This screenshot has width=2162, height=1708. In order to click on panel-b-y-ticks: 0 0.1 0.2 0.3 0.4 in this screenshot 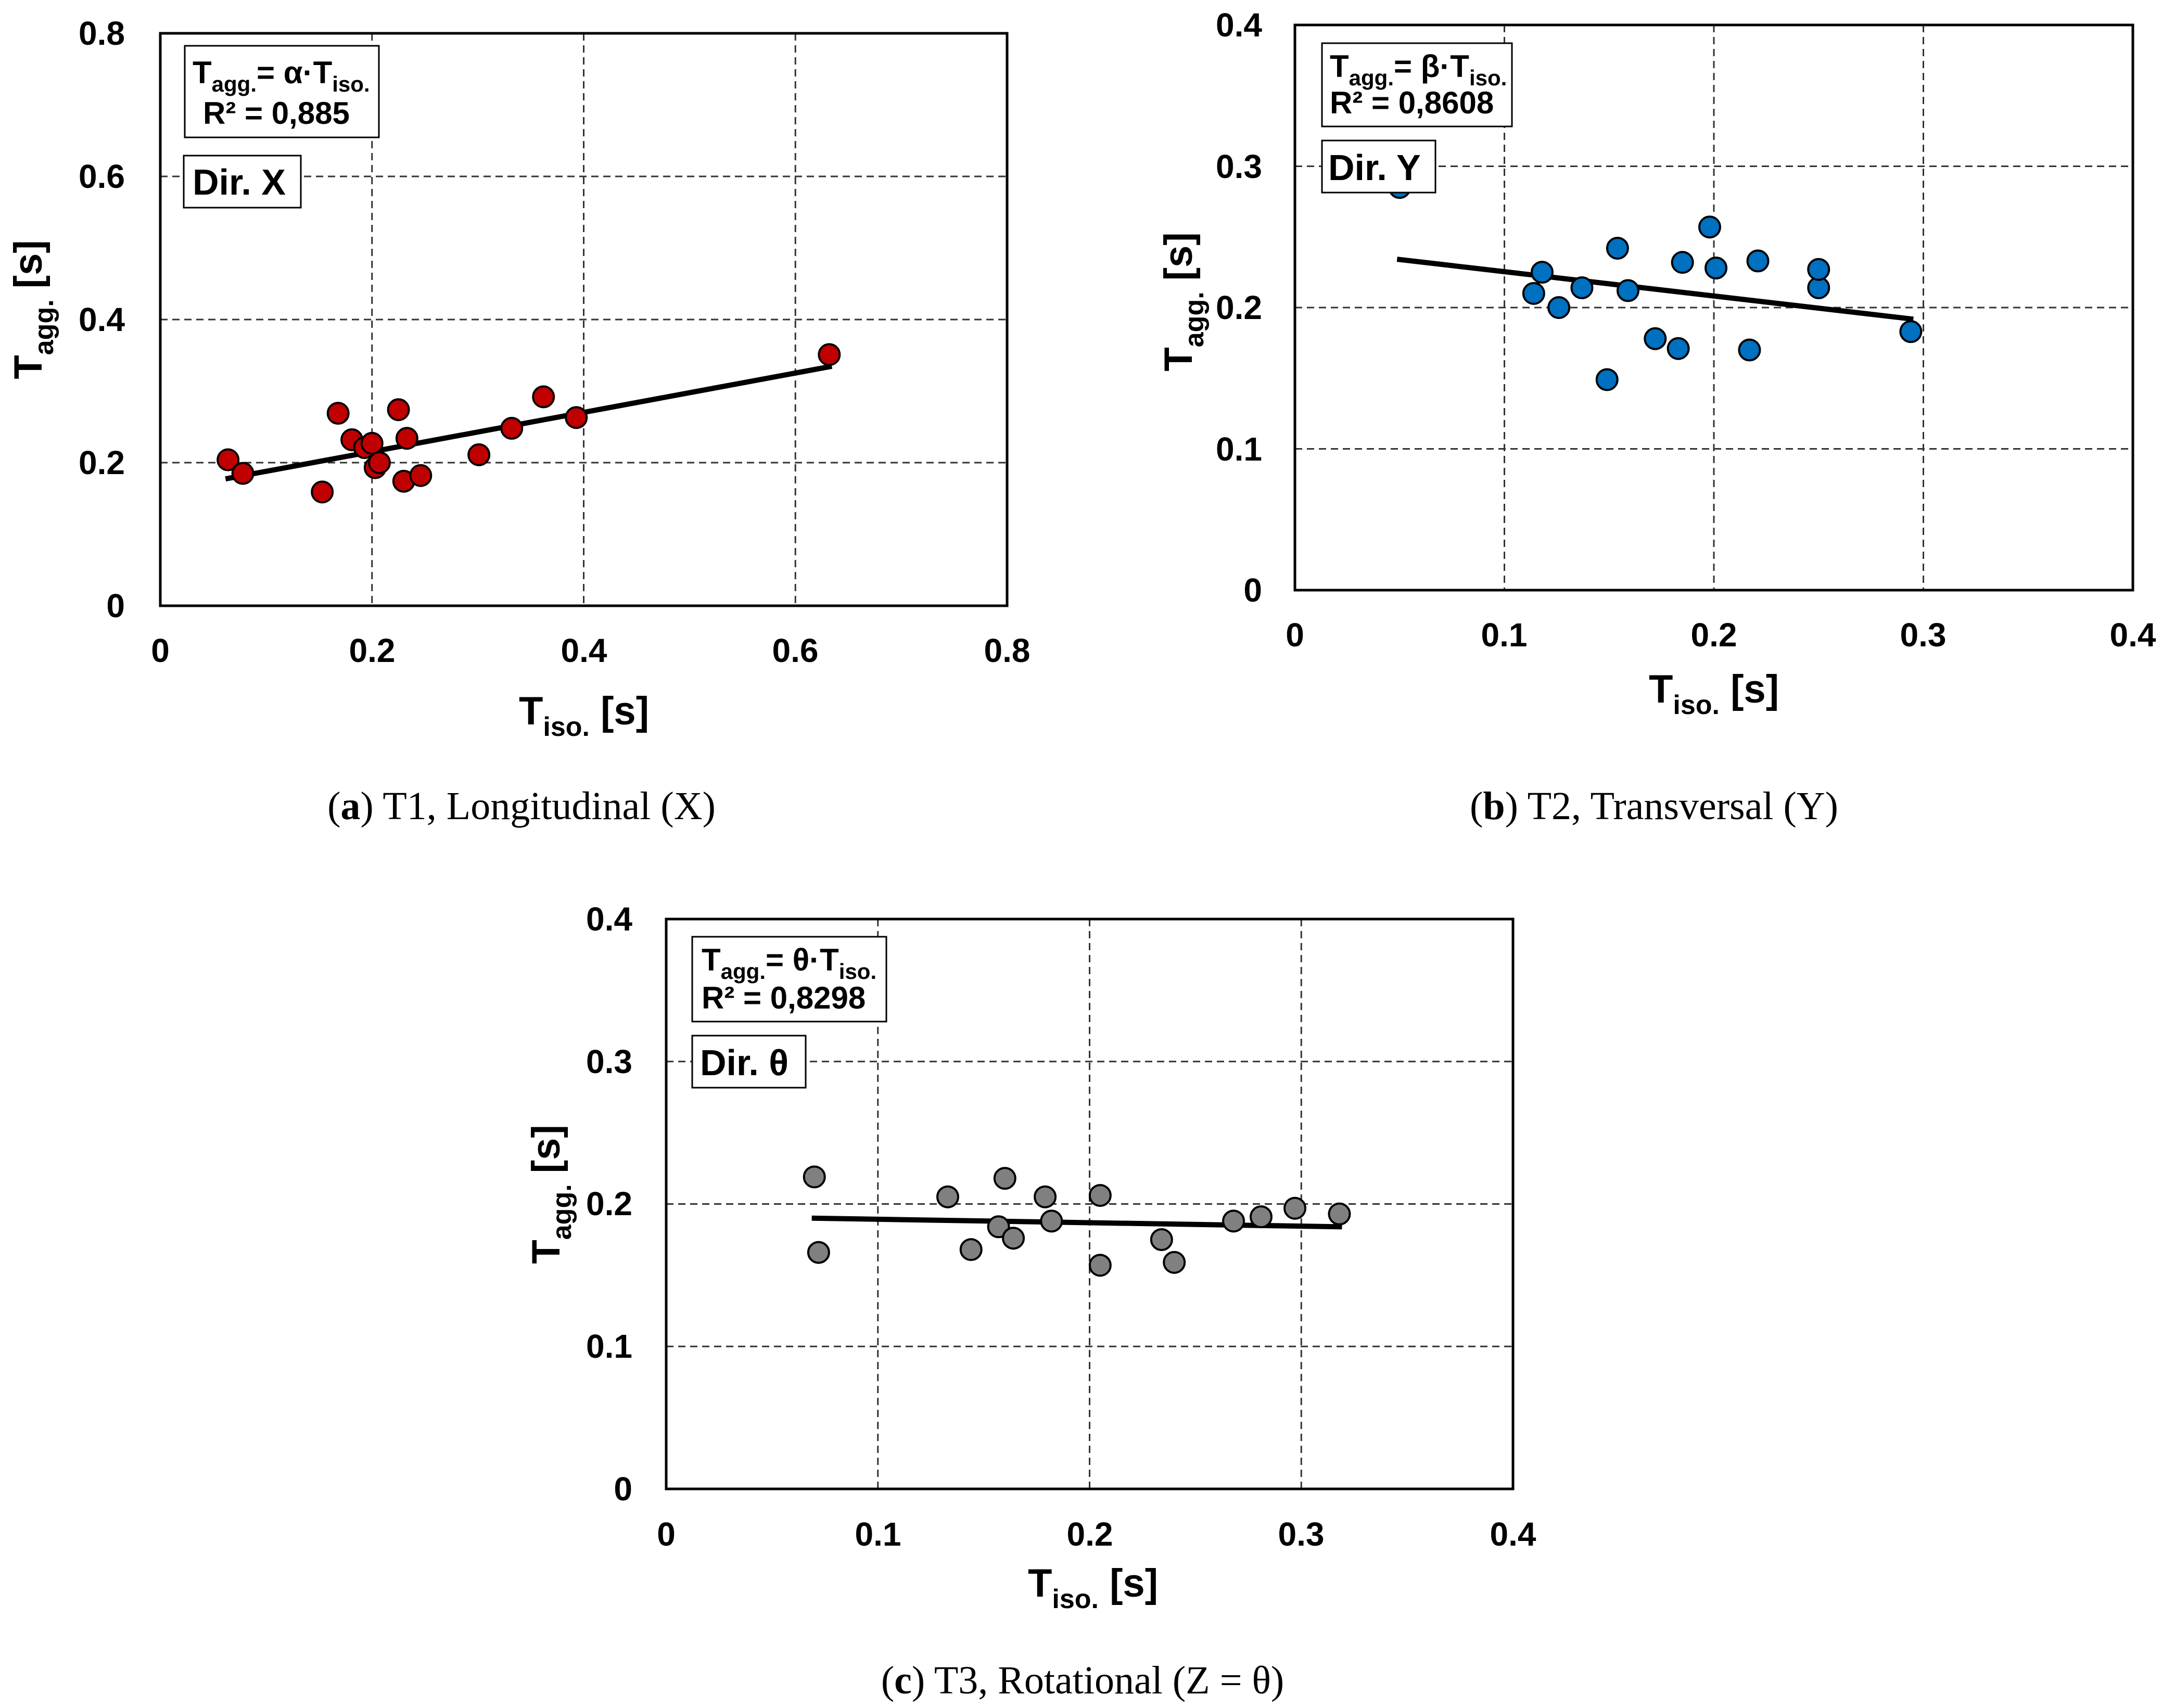, I will do `click(1239, 307)`.